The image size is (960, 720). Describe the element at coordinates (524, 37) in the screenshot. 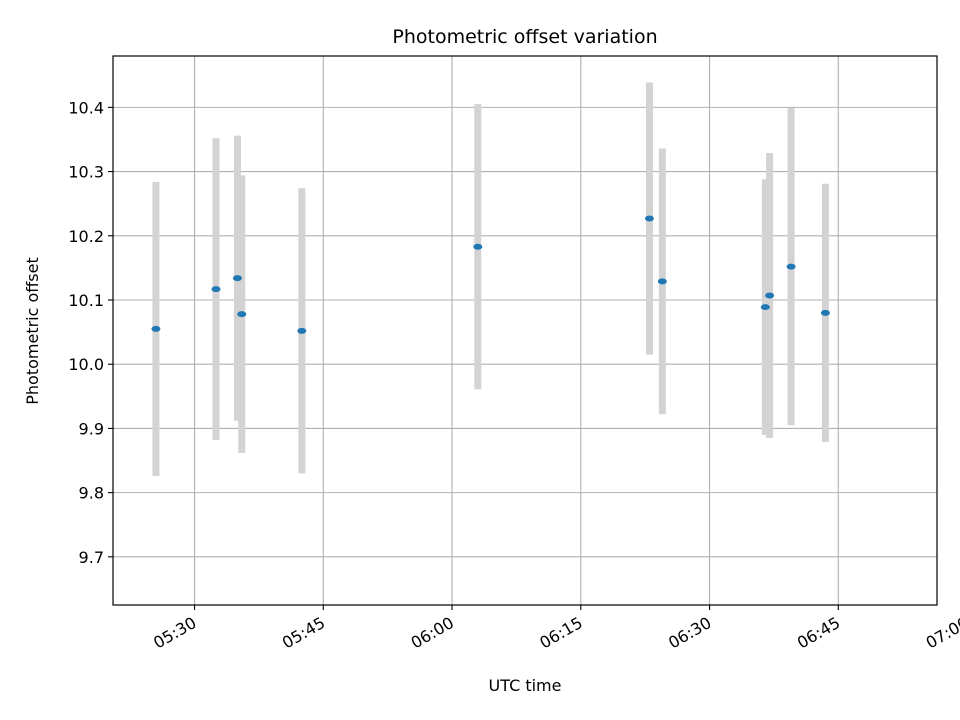

I see `chart-title: Photometric offset variation` at that location.